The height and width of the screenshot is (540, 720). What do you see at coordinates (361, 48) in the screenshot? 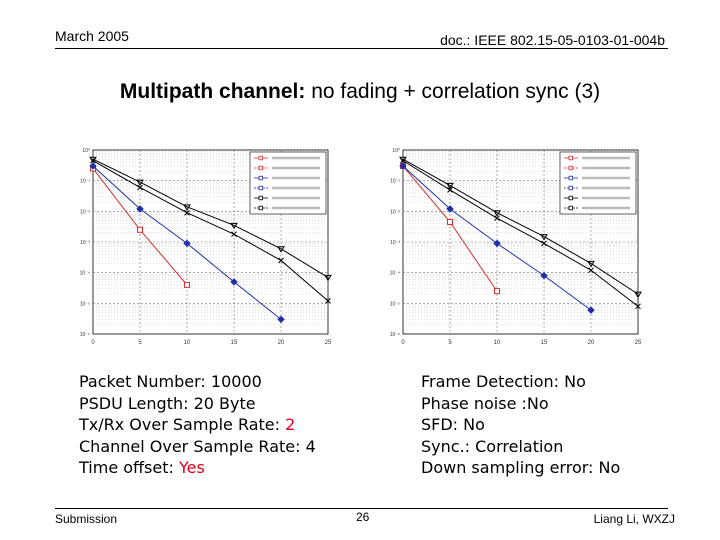
I see `header-rule` at bounding box center [361, 48].